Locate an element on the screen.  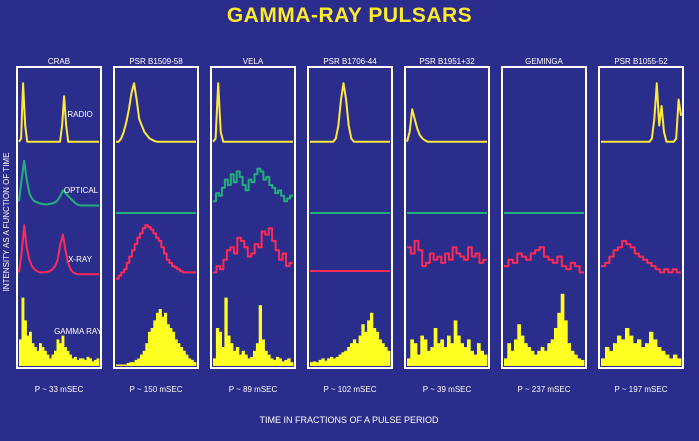
radio-profile-vela is located at coordinates (252, 112).